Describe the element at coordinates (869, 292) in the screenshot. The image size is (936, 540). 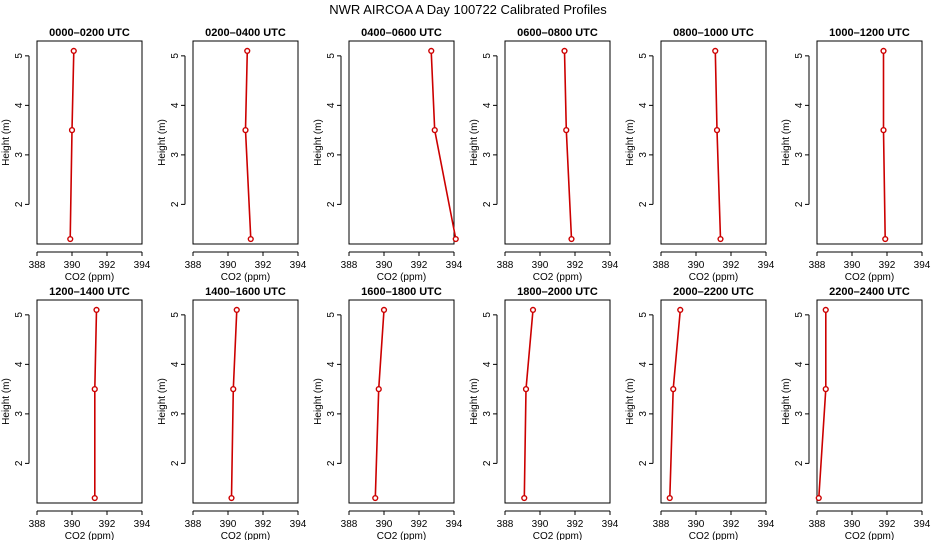
I see `panel-title: 2200–2400 UTC` at that location.